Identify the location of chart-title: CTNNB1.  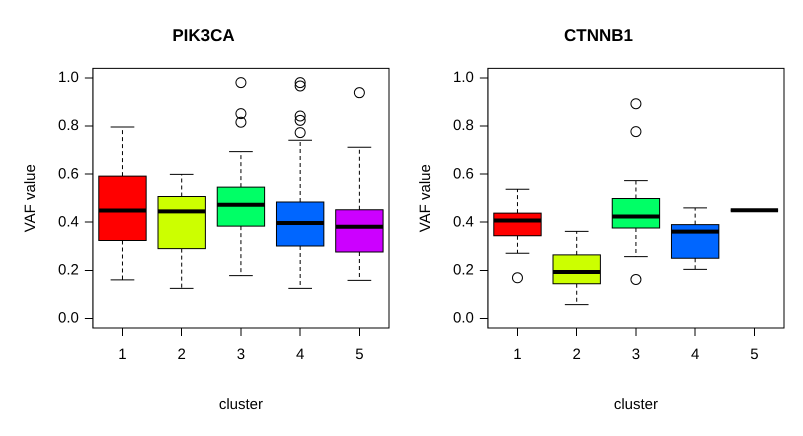
(598, 35).